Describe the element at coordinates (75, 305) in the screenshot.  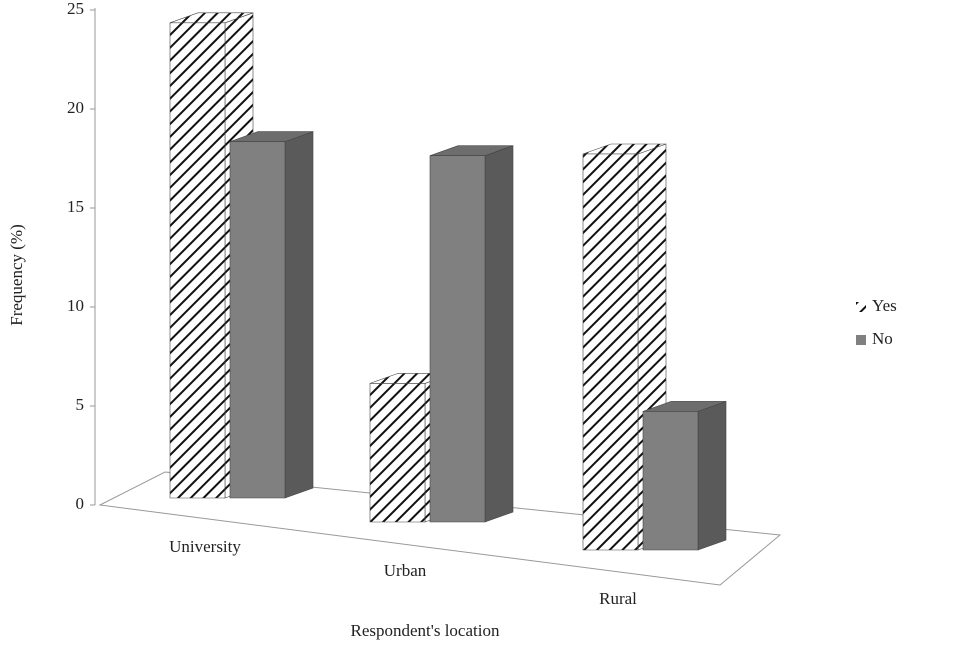
I see `y-tick-label: 10` at that location.